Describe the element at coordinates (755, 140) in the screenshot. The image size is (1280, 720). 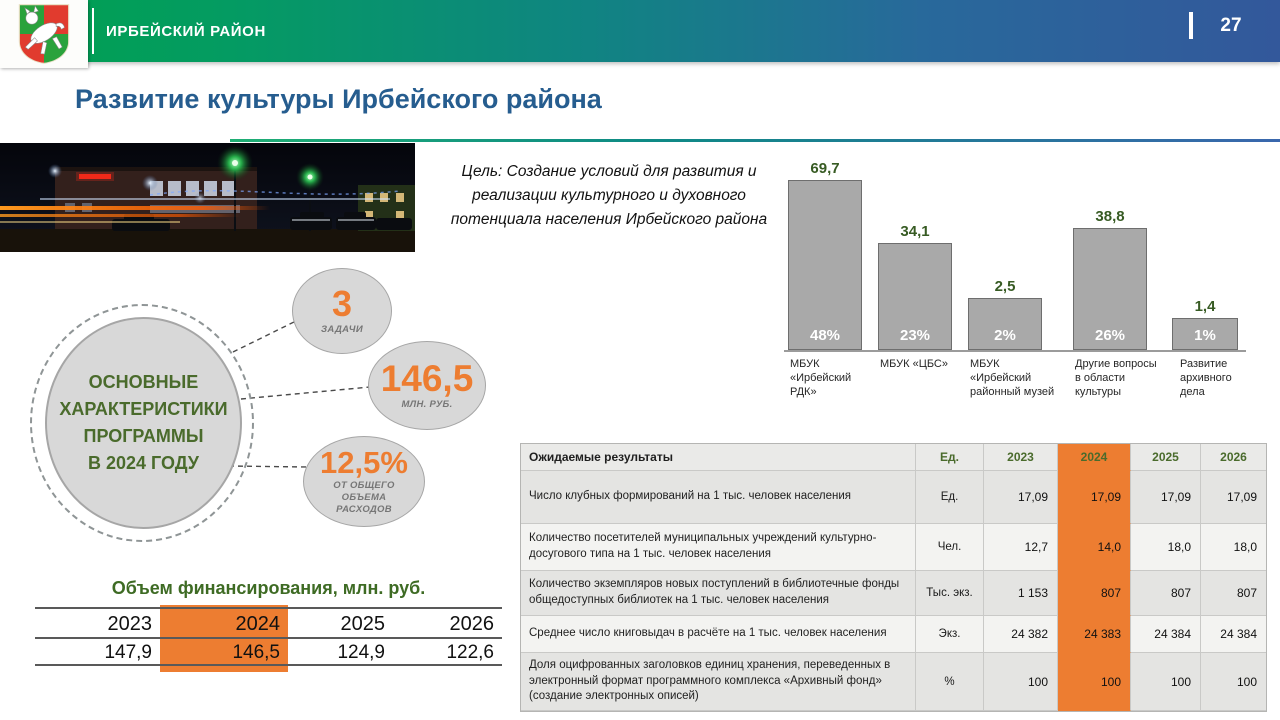
I see `accent-line` at that location.